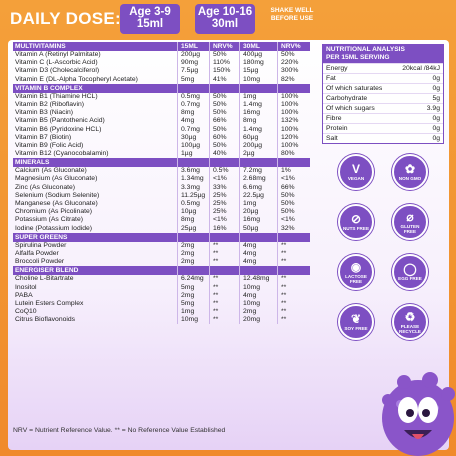 Image resolution: width=456 pixels, height=456 pixels. I want to click on egg-free-icon-glyph: ◯, so click(410, 269).